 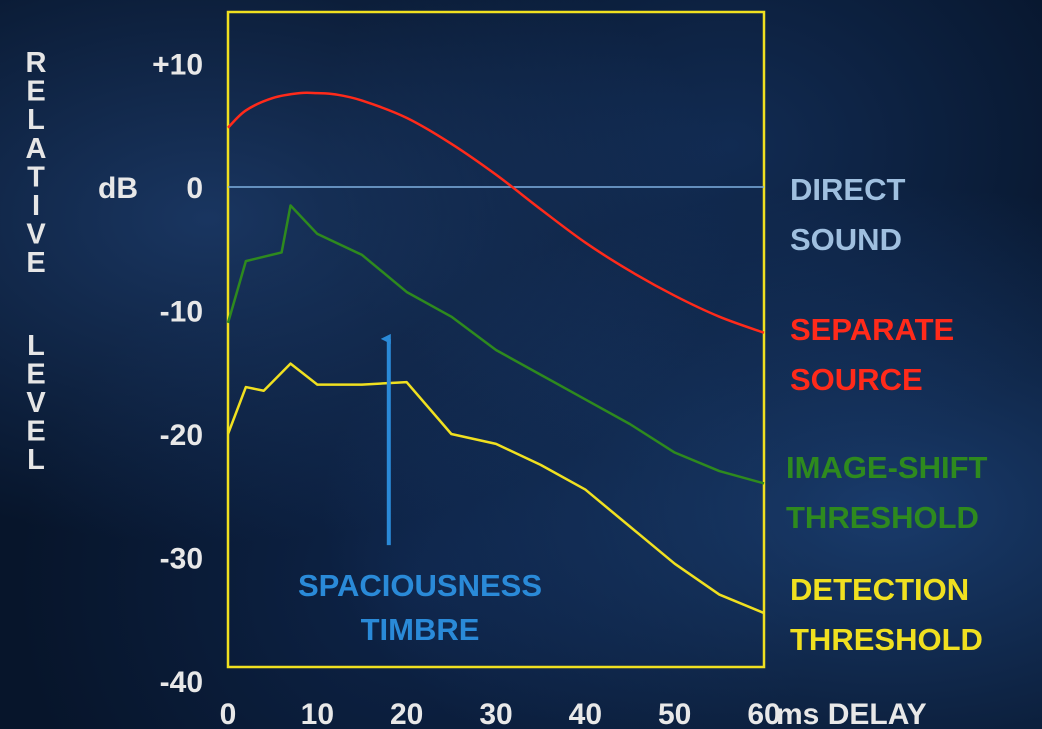 I want to click on legend-label-separate-source: SEPARATE, so click(x=872, y=329).